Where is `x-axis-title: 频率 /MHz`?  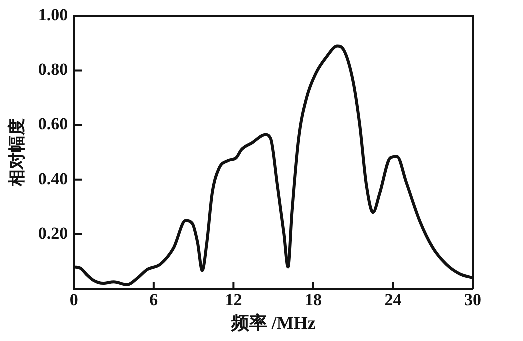 x-axis-title: 频率 /MHz is located at coordinates (273, 322).